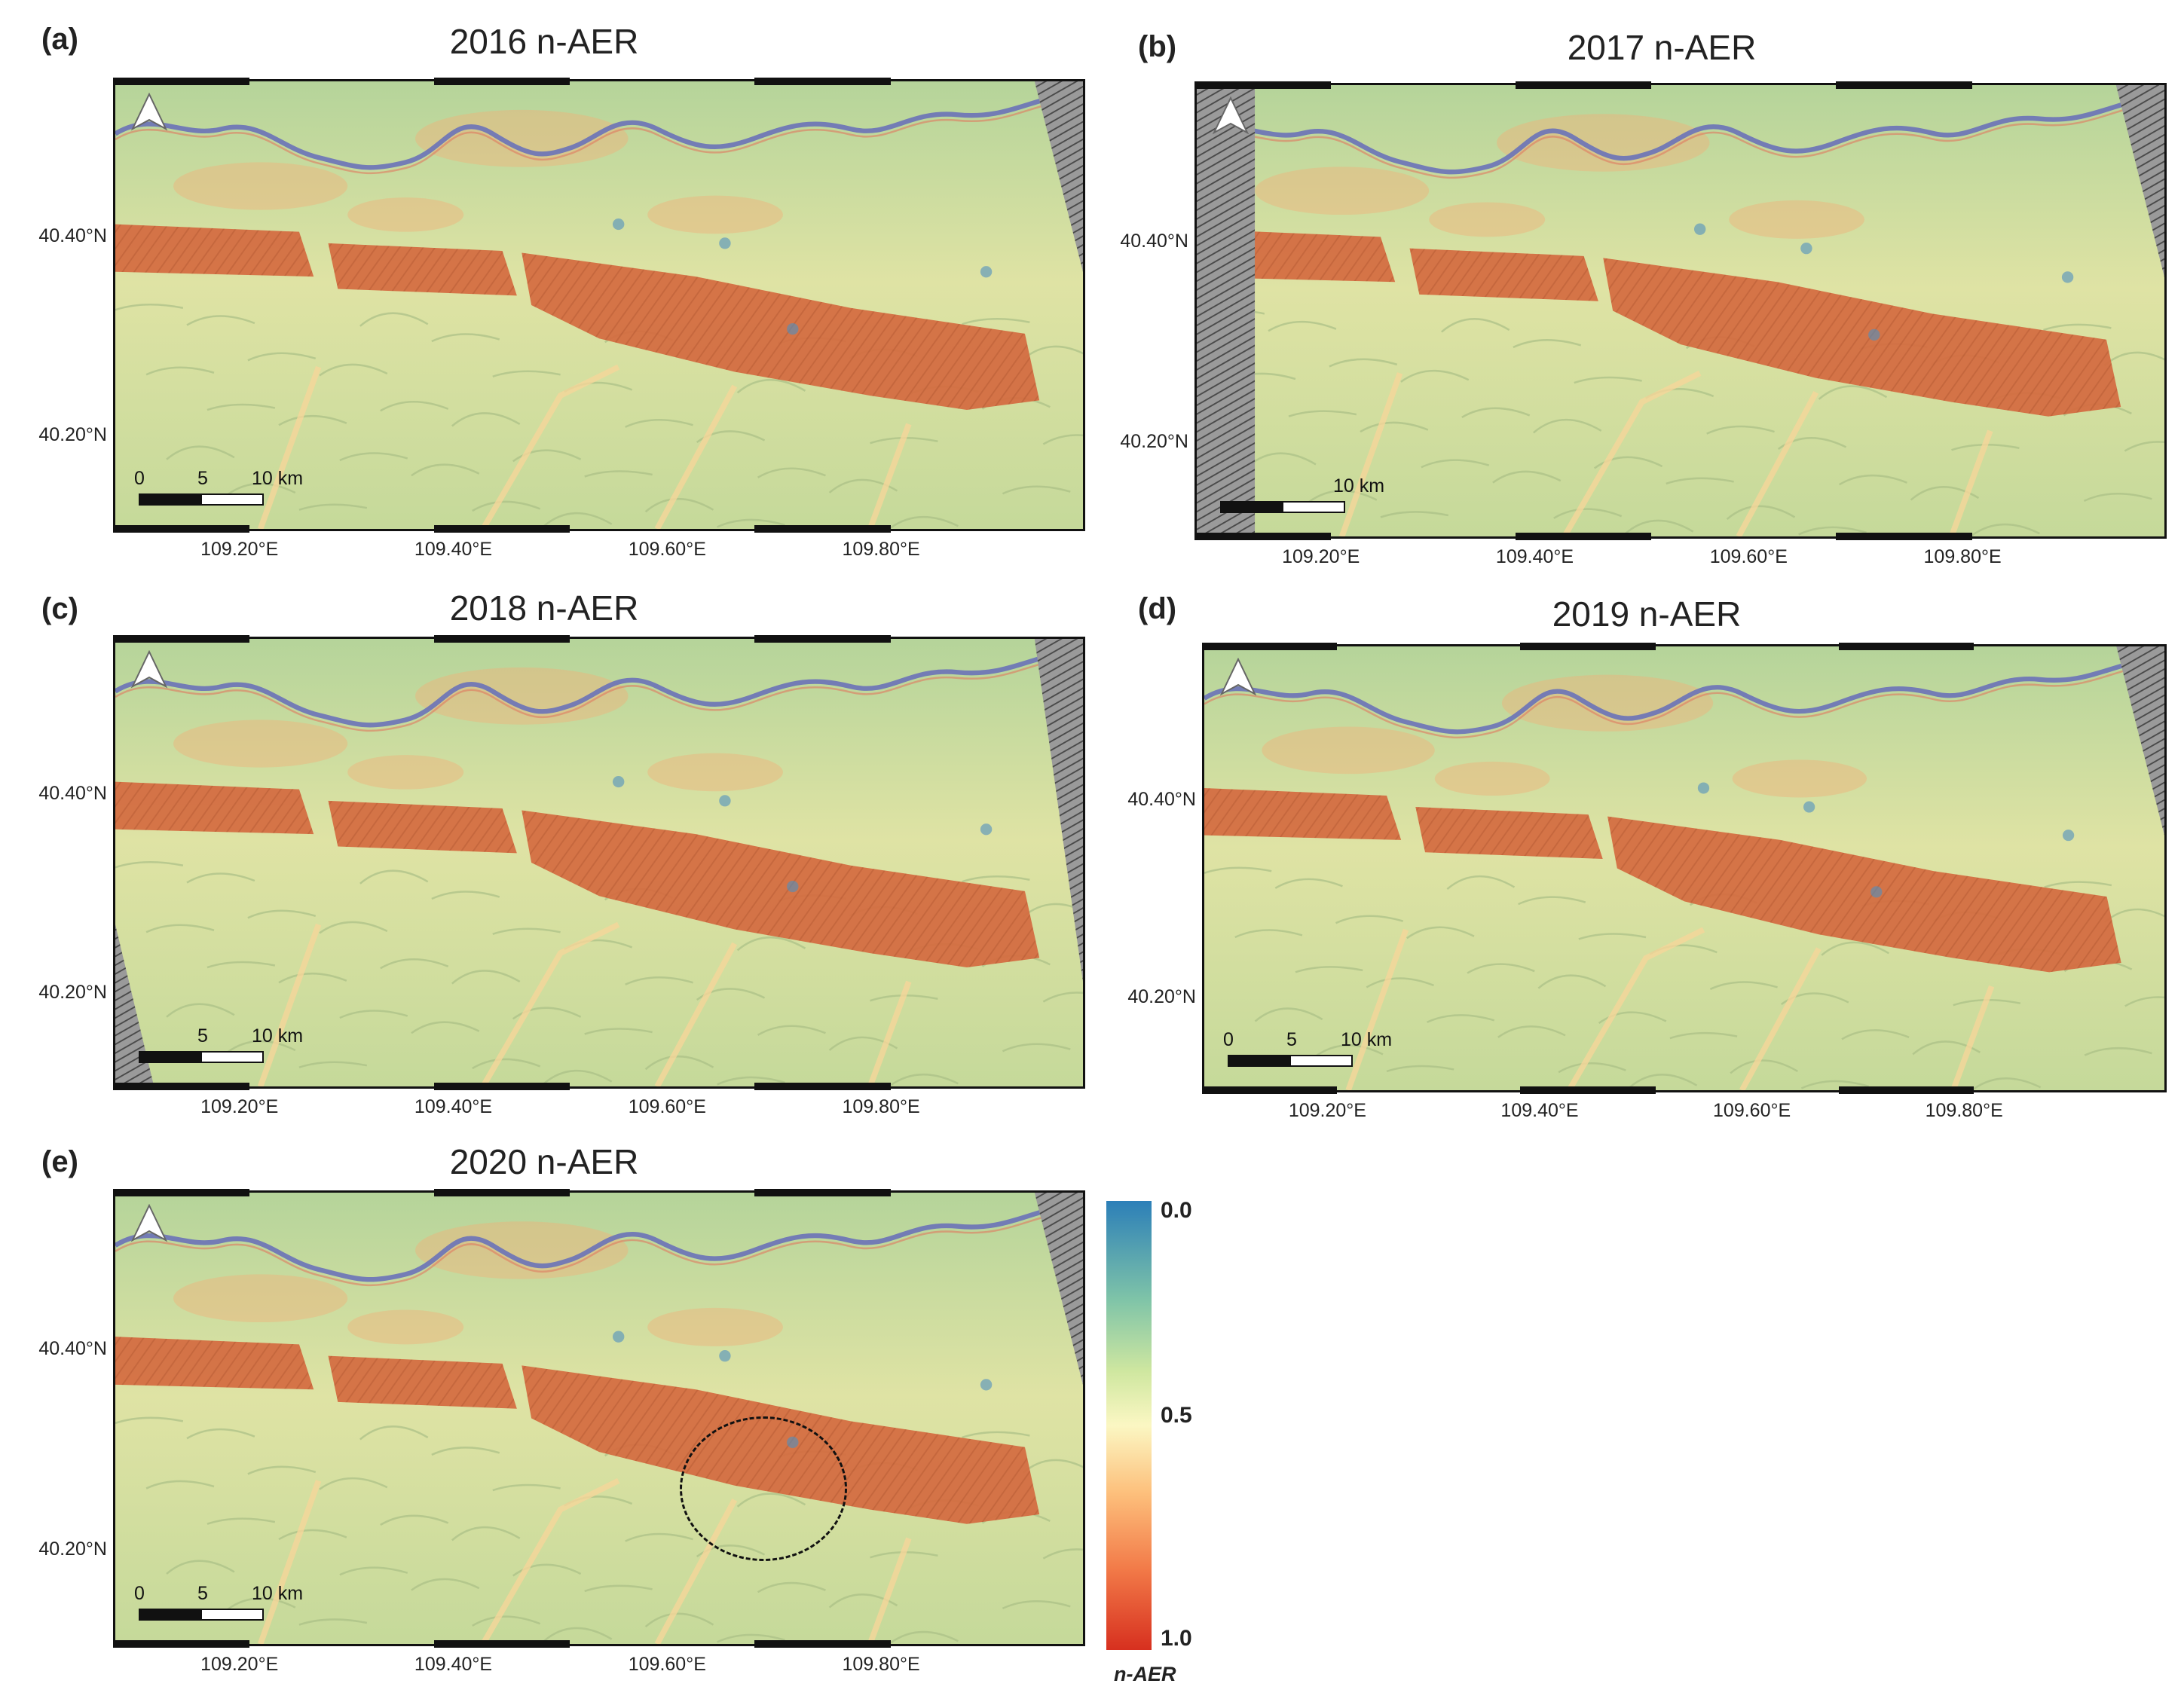 This screenshot has height=1708, width=2184. Describe the element at coordinates (544, 41) in the screenshot. I see `panel-title: 2016 n-AER` at that location.